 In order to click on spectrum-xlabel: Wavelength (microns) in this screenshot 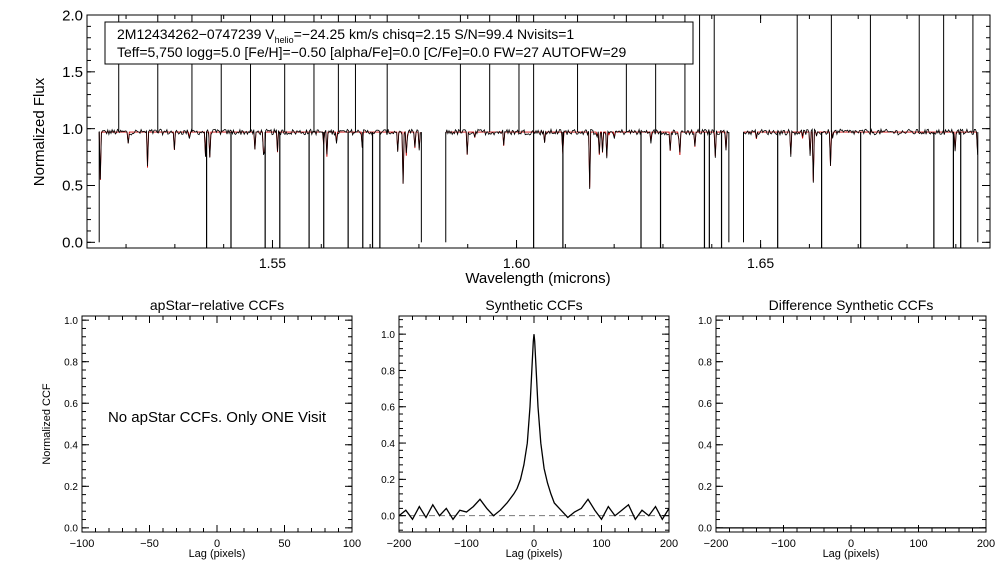, I will do `click(537, 278)`.